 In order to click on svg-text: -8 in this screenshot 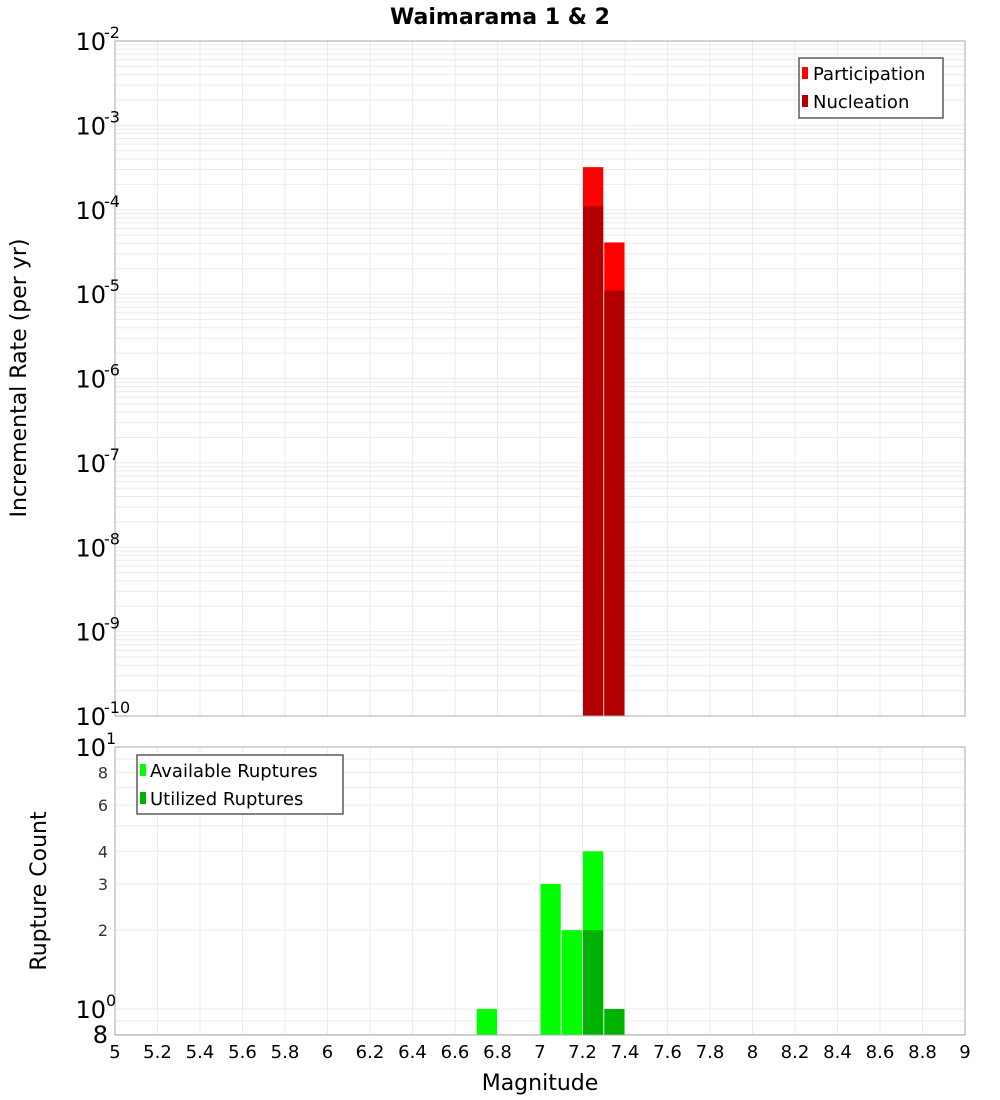, I will do `click(112, 538)`.